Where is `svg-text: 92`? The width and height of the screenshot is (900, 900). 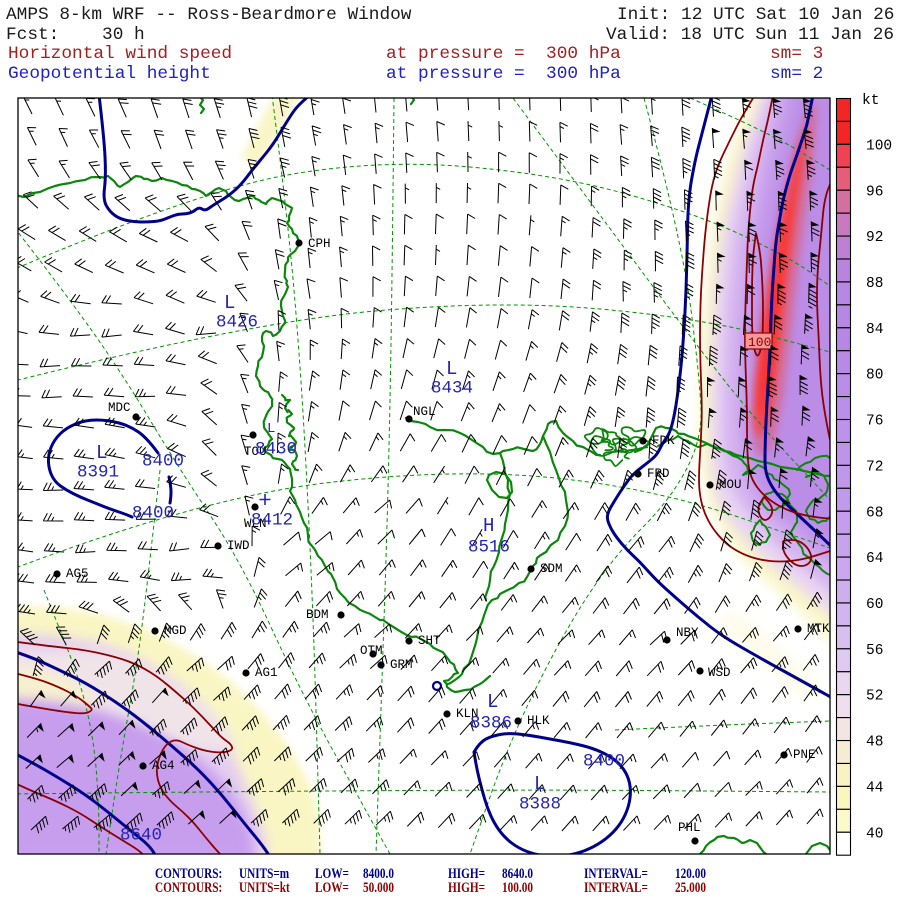 svg-text: 92 is located at coordinates (874, 238).